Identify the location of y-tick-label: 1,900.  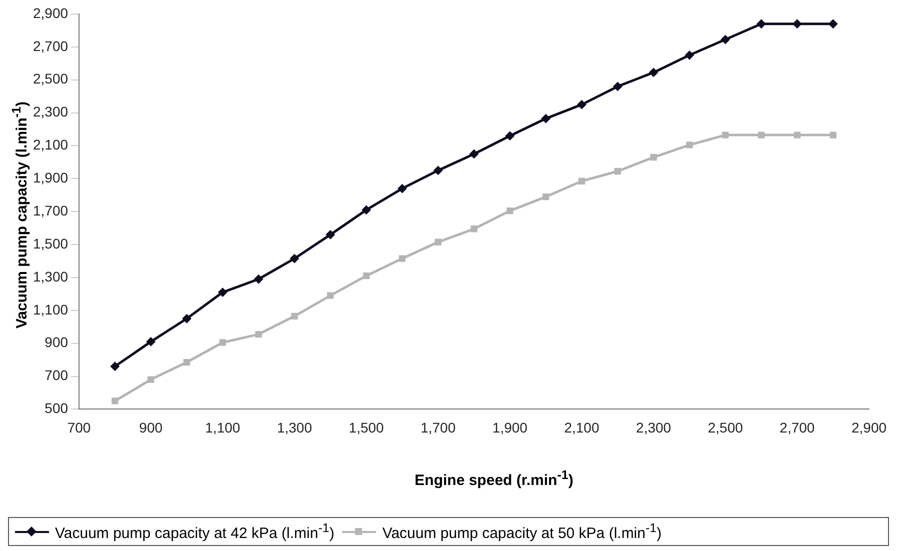
(50, 178).